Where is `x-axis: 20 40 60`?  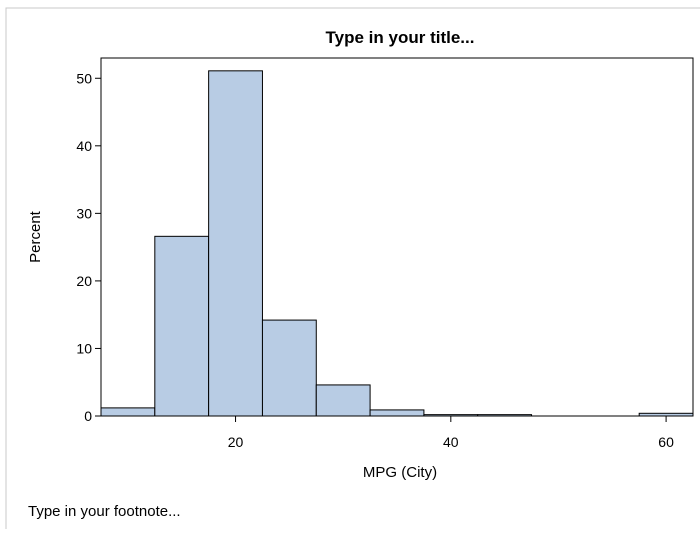 x-axis: 20 40 60 is located at coordinates (451, 433).